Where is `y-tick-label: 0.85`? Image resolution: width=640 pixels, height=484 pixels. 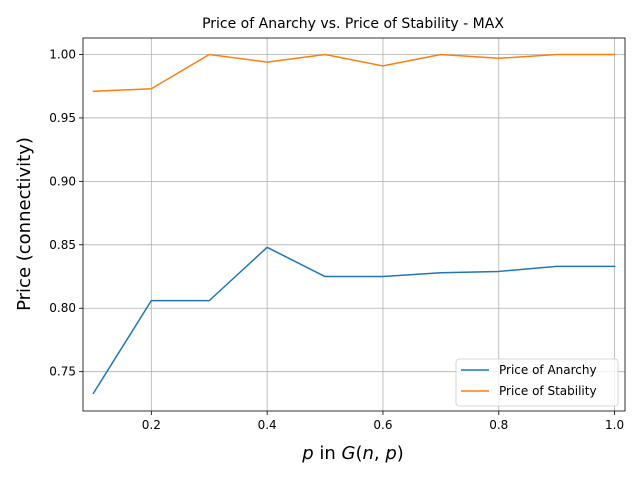 y-tick-label: 0.85 is located at coordinates (62, 245).